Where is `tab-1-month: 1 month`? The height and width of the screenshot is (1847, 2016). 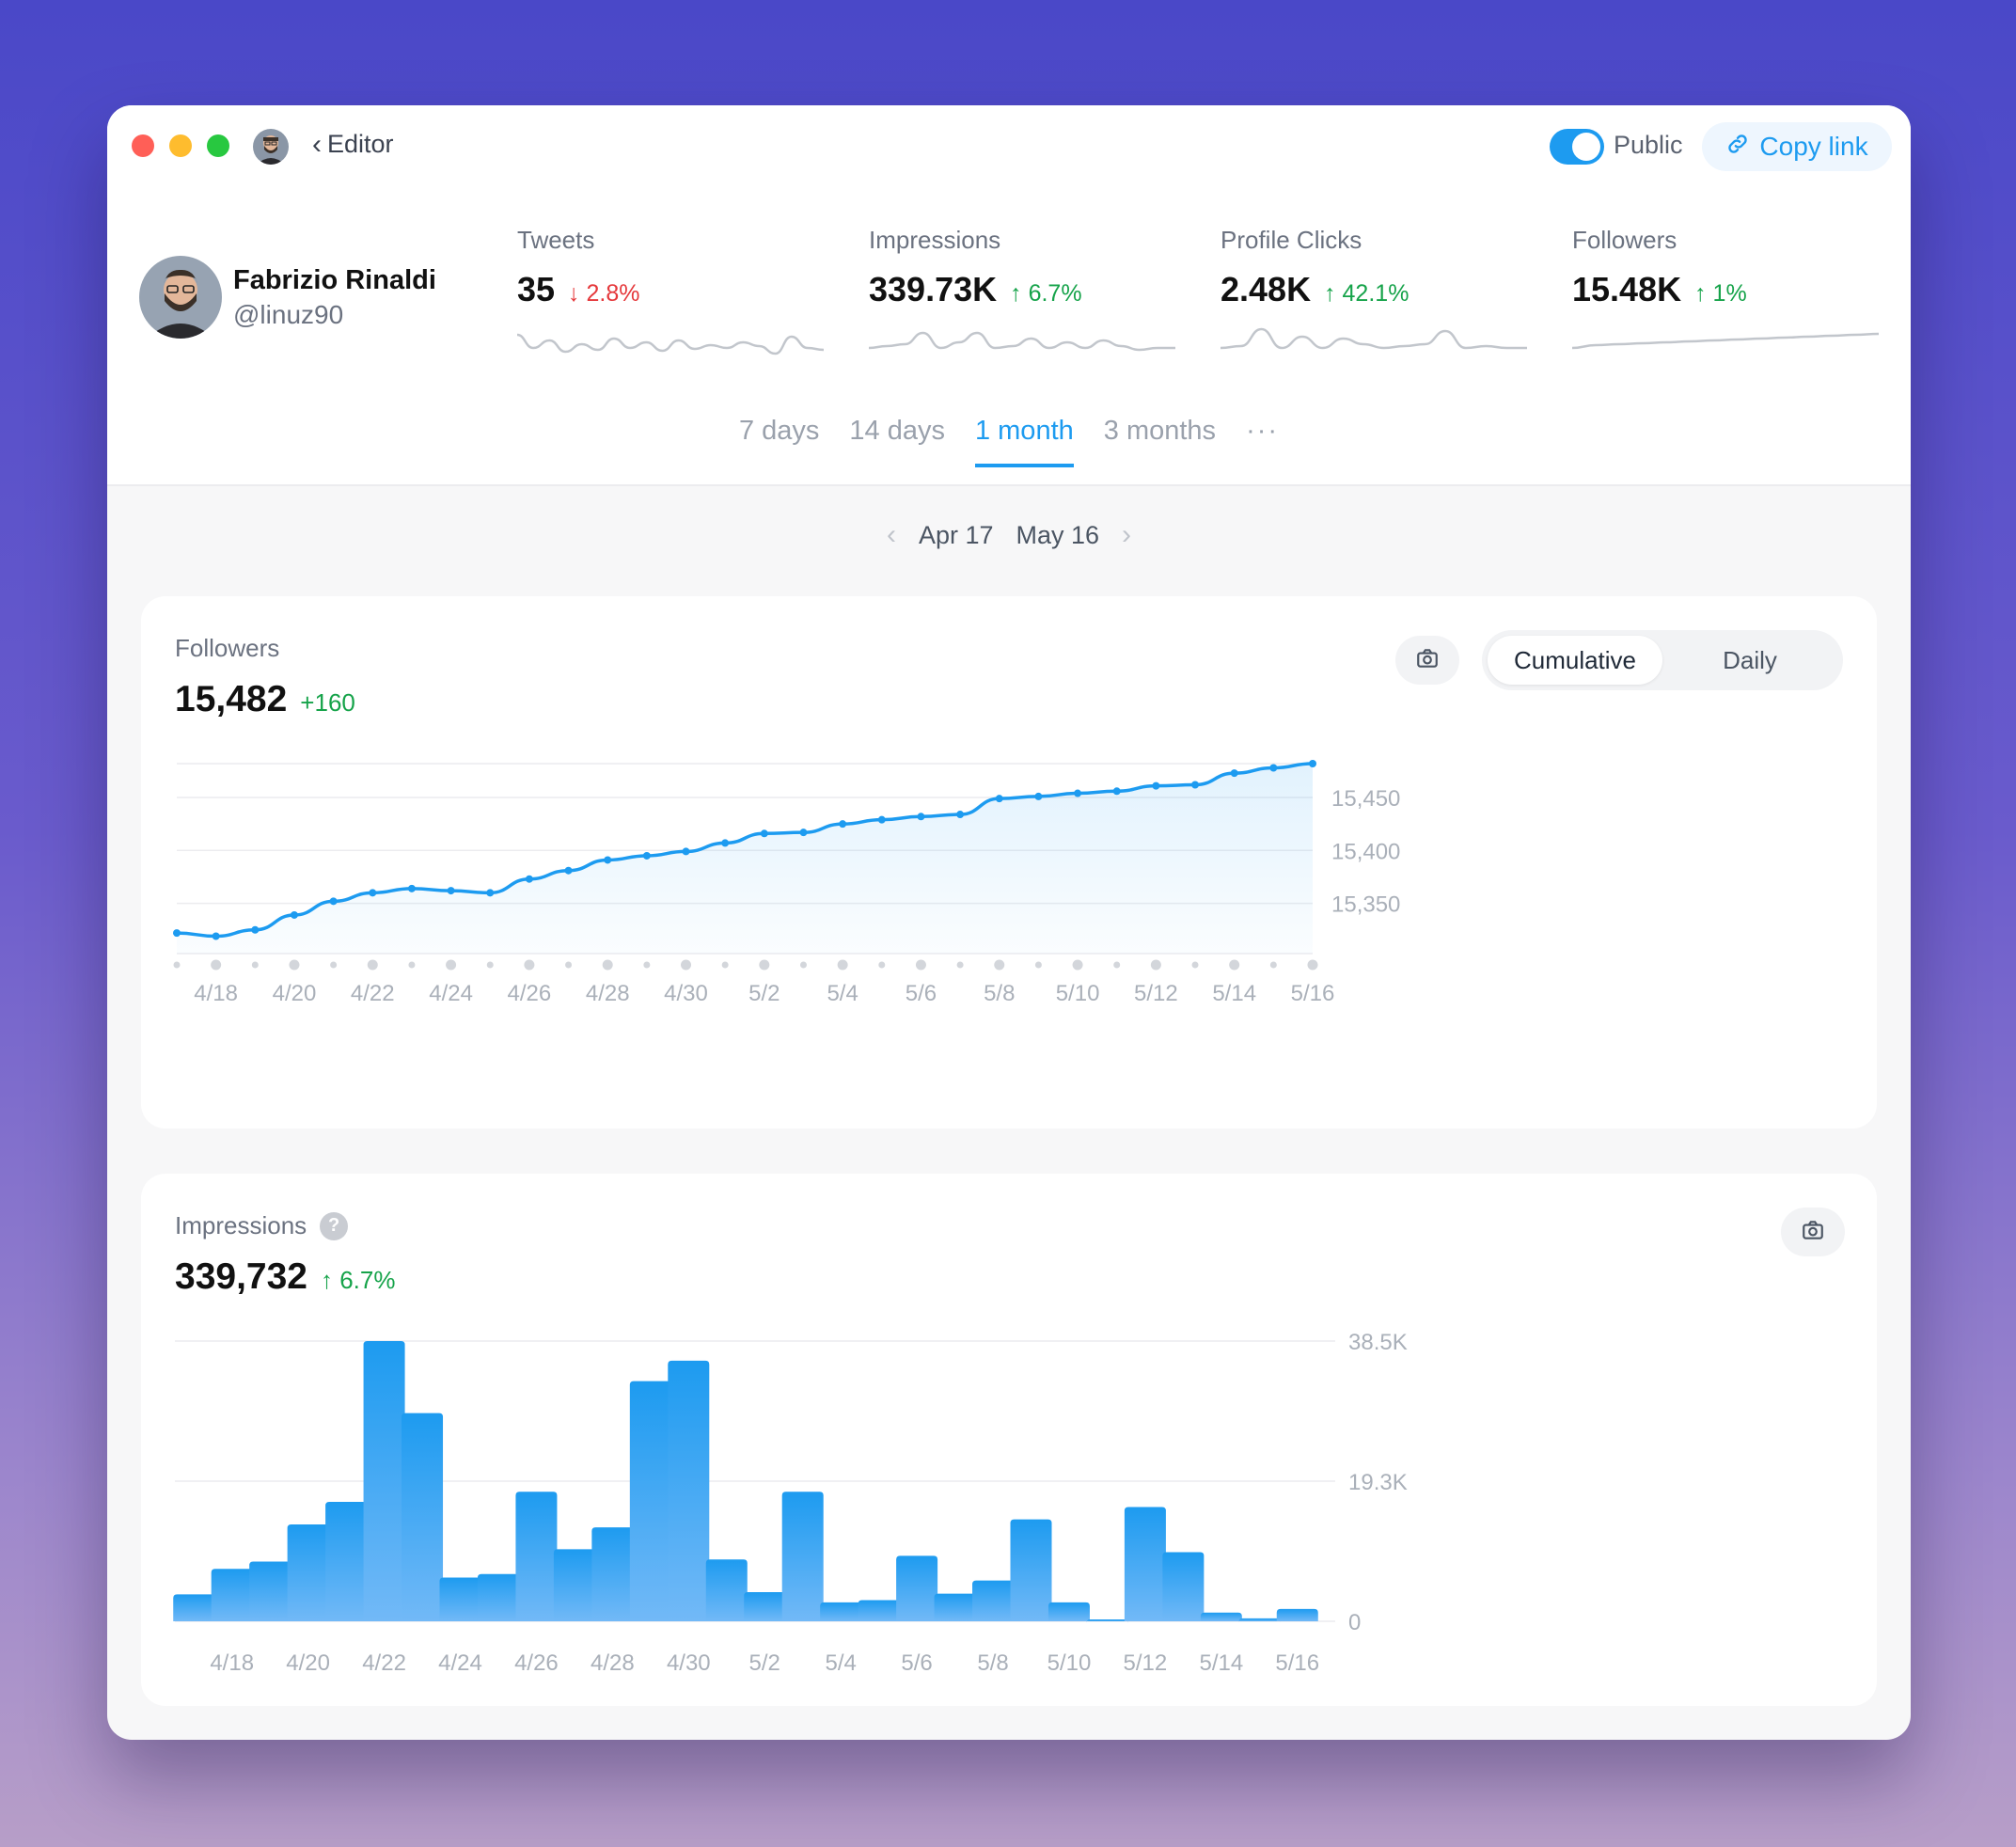
tab-1-month: 1 month is located at coordinates (1024, 441).